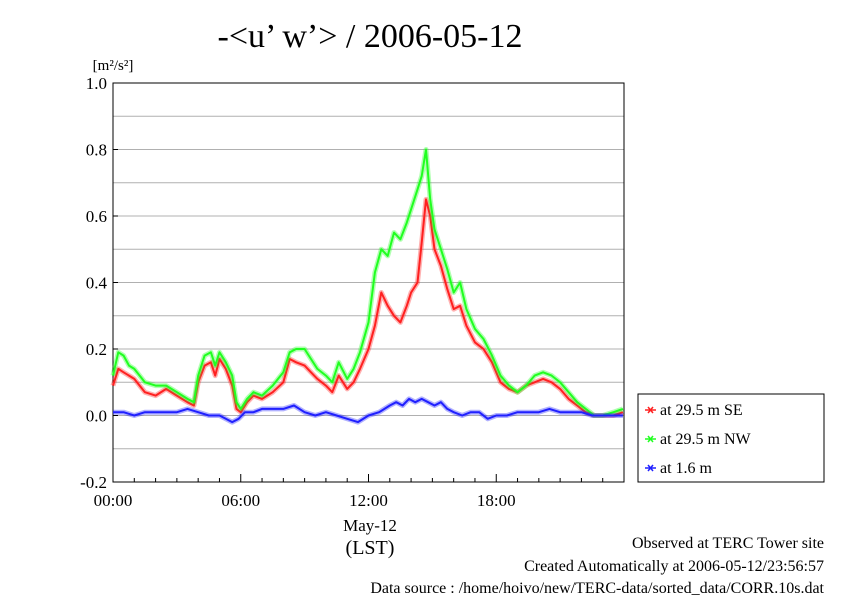 Image resolution: width=842 pixels, height=598 pixels. I want to click on legend-item-1: at 29.5 m NW, so click(698, 439).